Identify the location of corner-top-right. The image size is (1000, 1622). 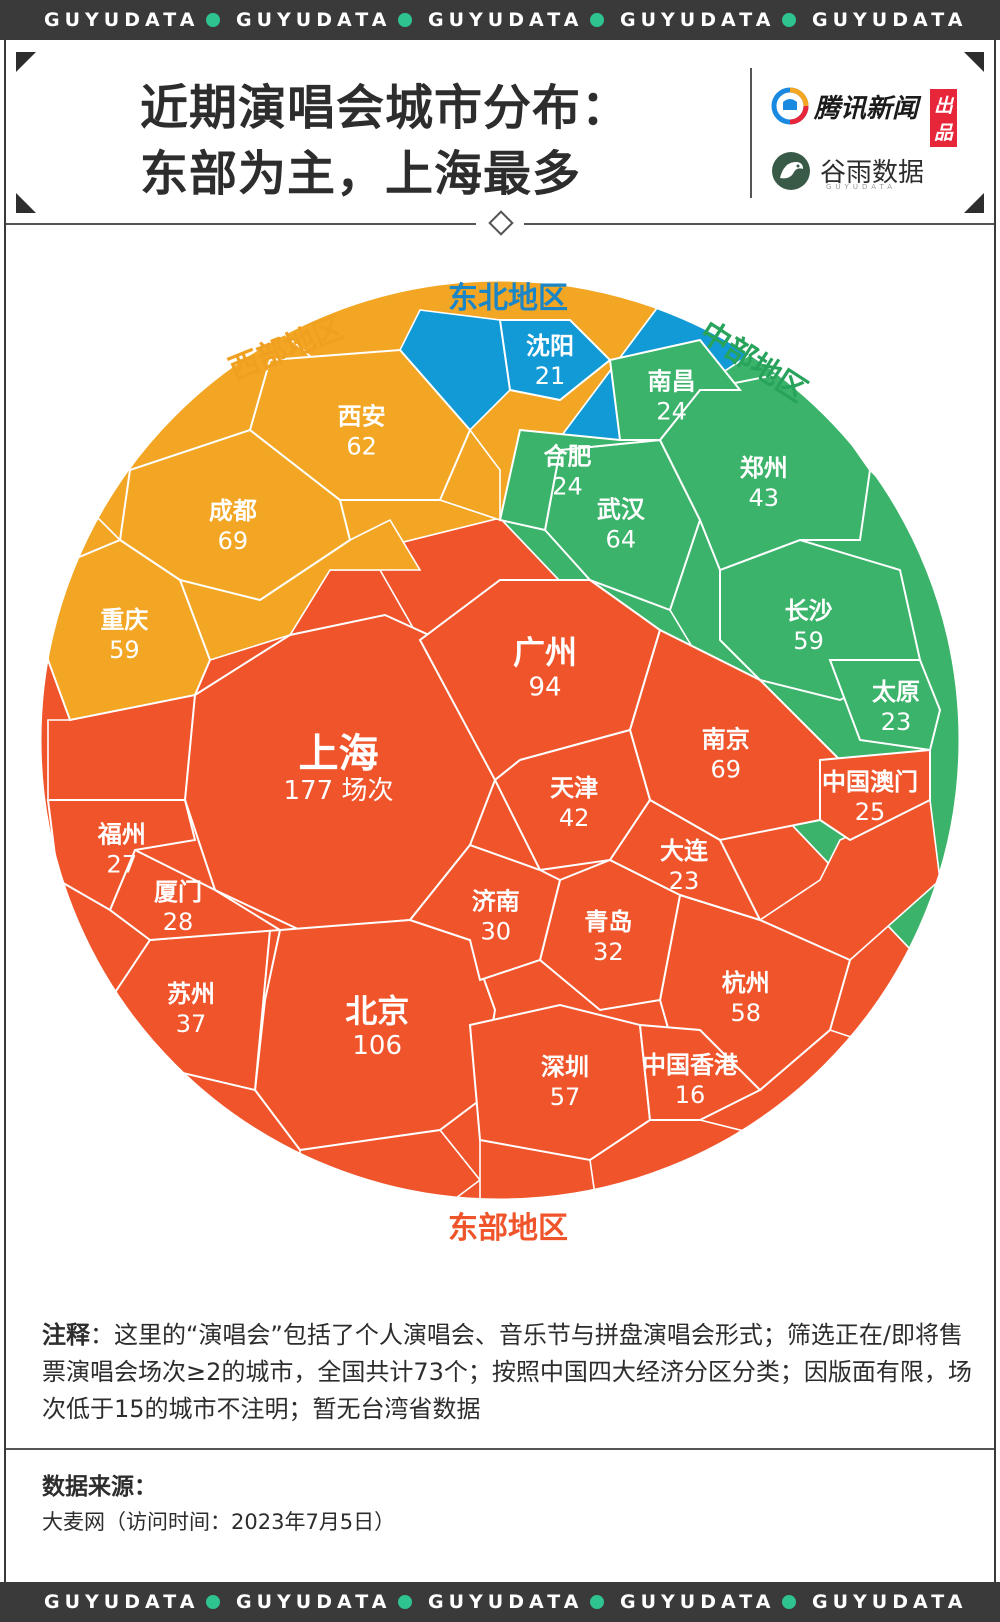
(974, 62).